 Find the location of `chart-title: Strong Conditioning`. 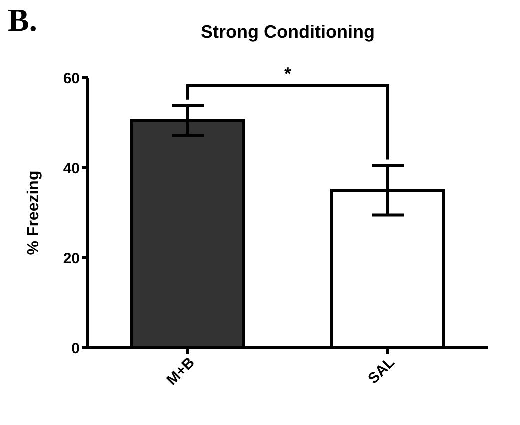

chart-title: Strong Conditioning is located at coordinates (288, 32).